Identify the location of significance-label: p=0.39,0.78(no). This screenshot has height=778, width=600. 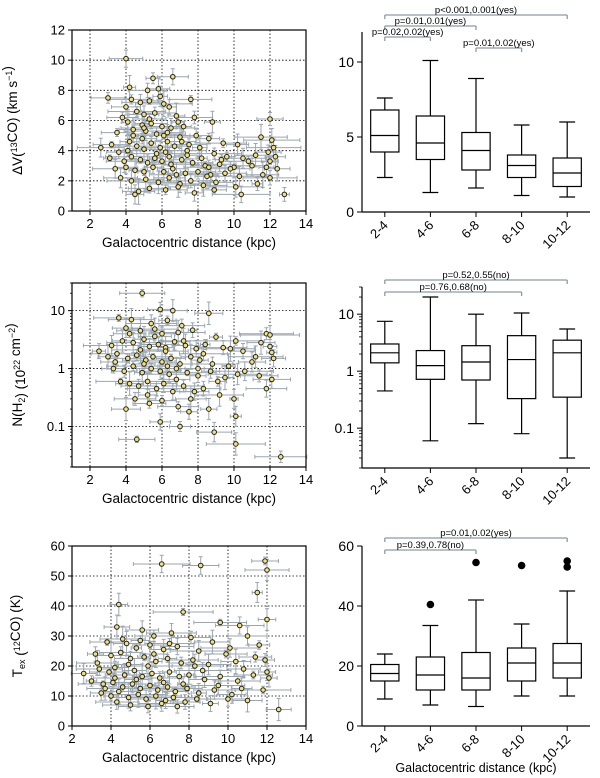
(430, 545).